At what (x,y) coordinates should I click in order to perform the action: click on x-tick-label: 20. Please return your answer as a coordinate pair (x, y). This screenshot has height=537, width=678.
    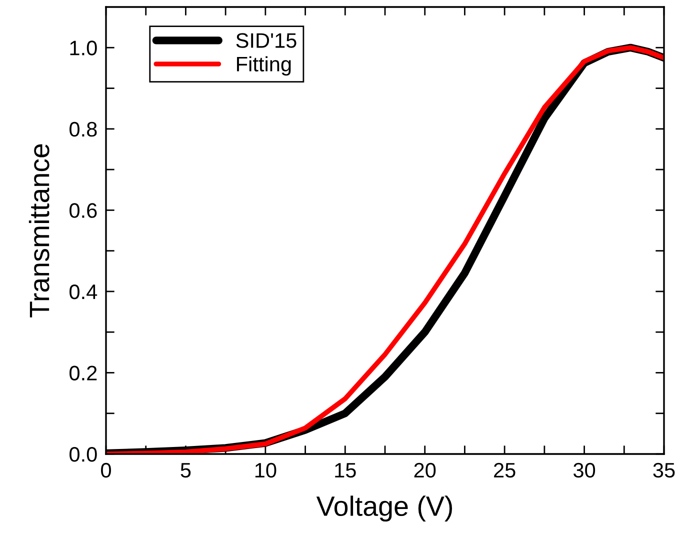
    Looking at the image, I should click on (425, 470).